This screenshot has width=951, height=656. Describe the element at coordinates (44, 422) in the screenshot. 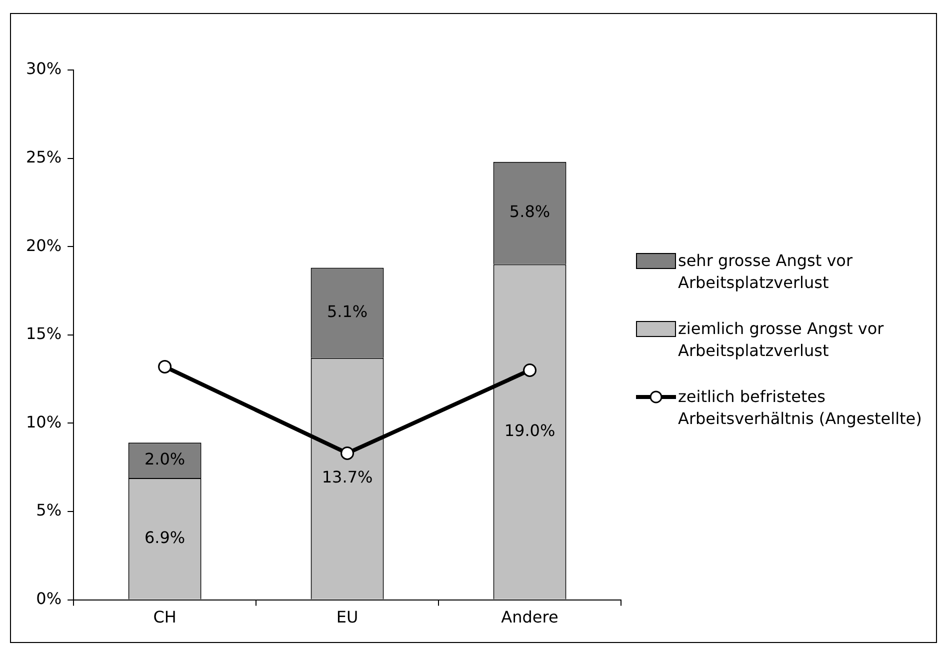

I see `y-tick-label: 10%` at that location.